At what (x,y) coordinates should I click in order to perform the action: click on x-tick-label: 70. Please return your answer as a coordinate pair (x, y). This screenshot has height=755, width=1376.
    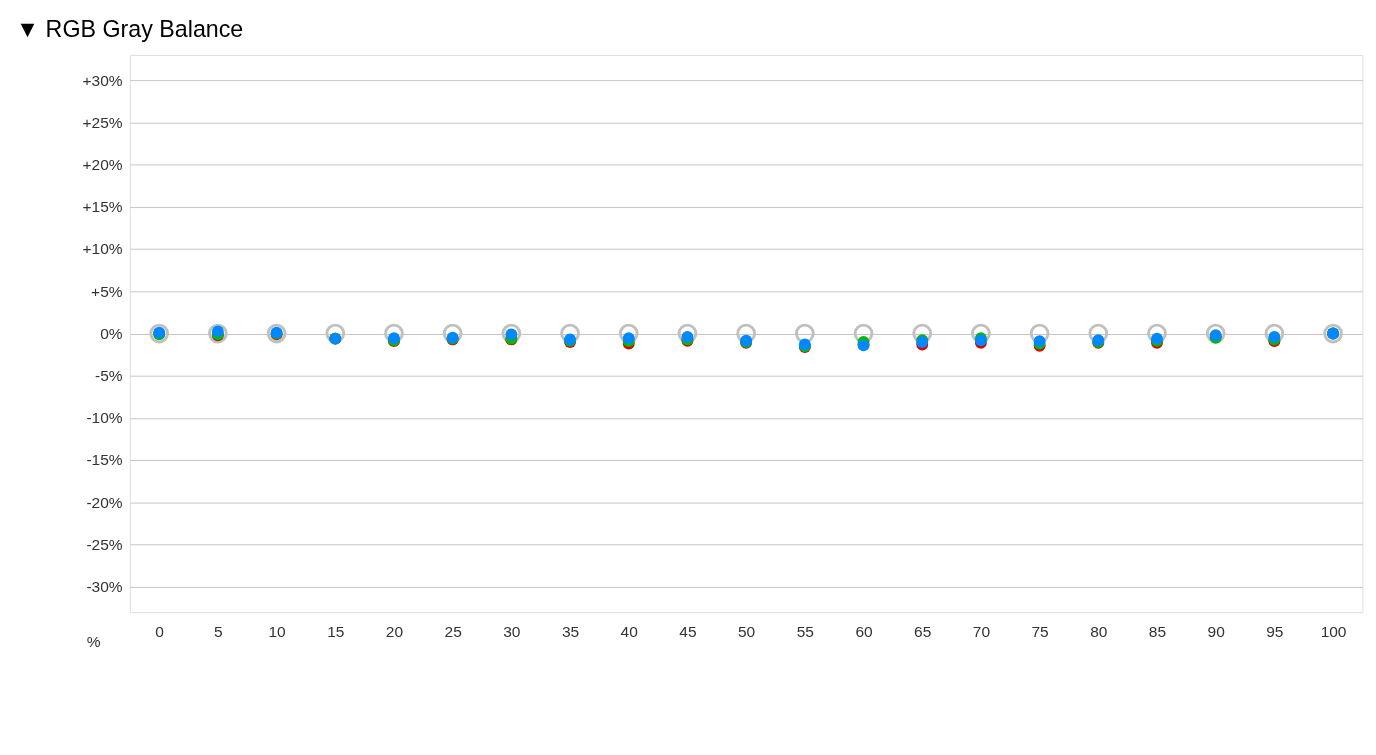
    Looking at the image, I should click on (981, 631).